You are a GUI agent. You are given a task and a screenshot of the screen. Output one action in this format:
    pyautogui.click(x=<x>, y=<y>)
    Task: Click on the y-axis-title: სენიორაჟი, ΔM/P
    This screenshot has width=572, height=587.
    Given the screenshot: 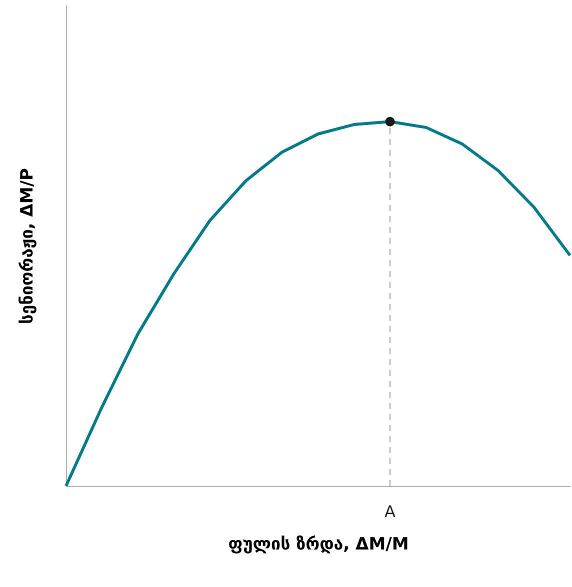 What is the action you would take?
    pyautogui.click(x=28, y=246)
    